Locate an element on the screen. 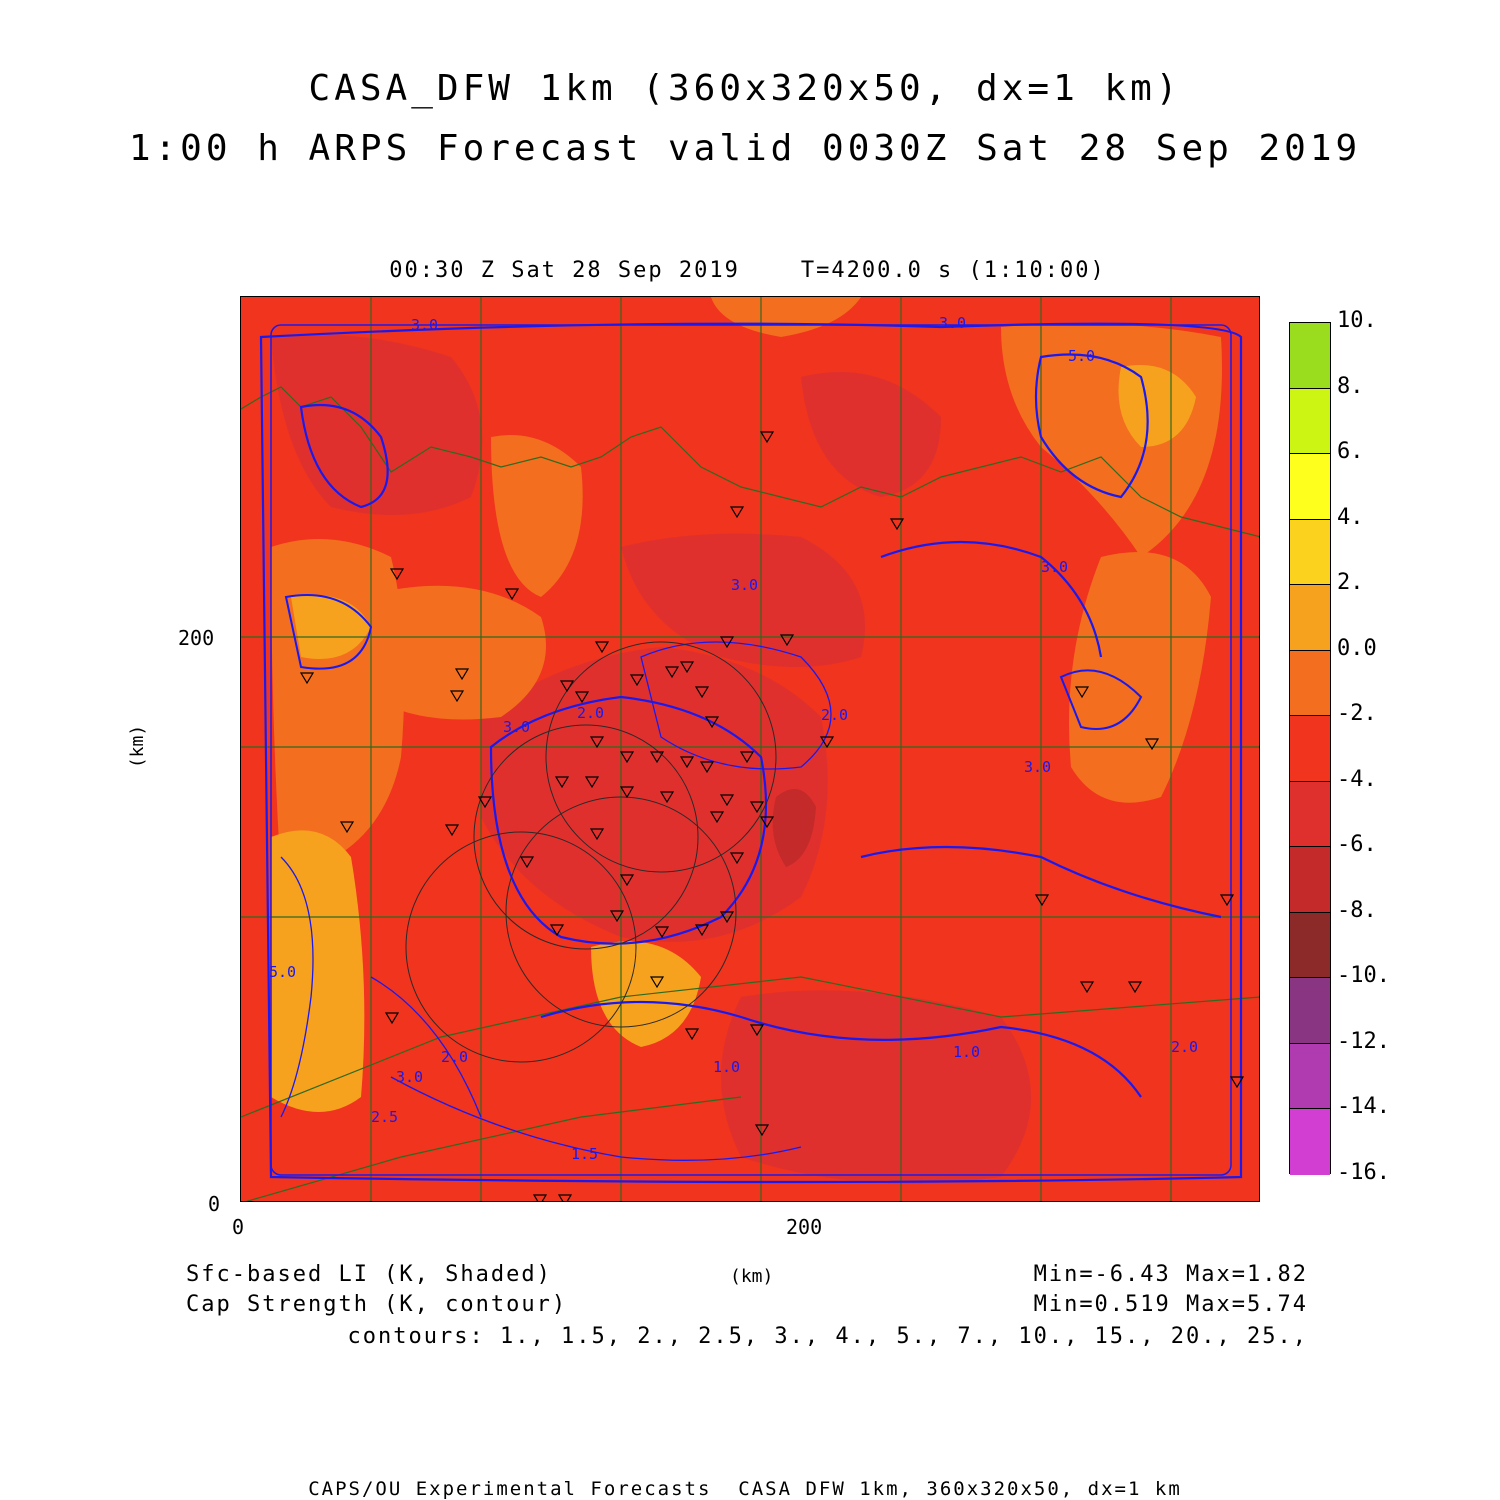 The width and height of the screenshot is (1500, 1500). colorbar-tick-label: -2. is located at coordinates (1357, 714).